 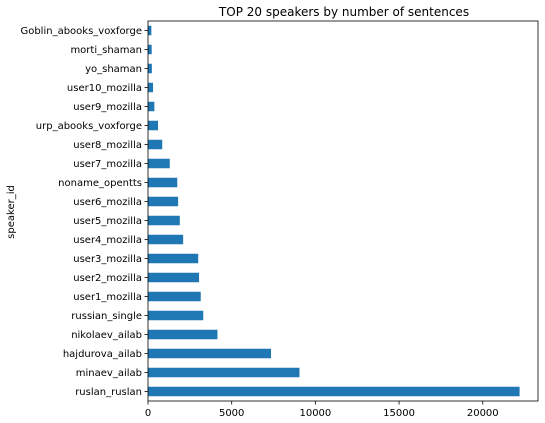 What do you see at coordinates (231, 413) in the screenshot?
I see `x-tick-label: 5000` at bounding box center [231, 413].